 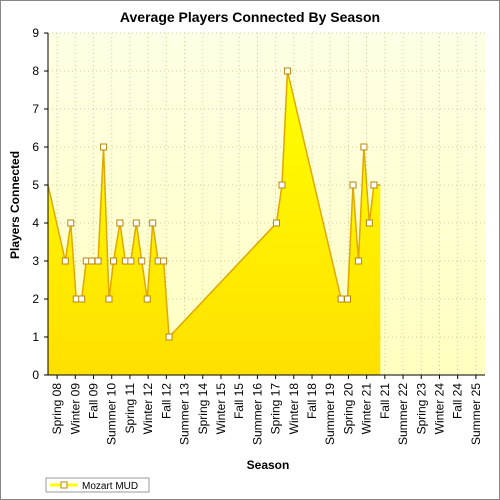 I want to click on legend-box, so click(x=97, y=485).